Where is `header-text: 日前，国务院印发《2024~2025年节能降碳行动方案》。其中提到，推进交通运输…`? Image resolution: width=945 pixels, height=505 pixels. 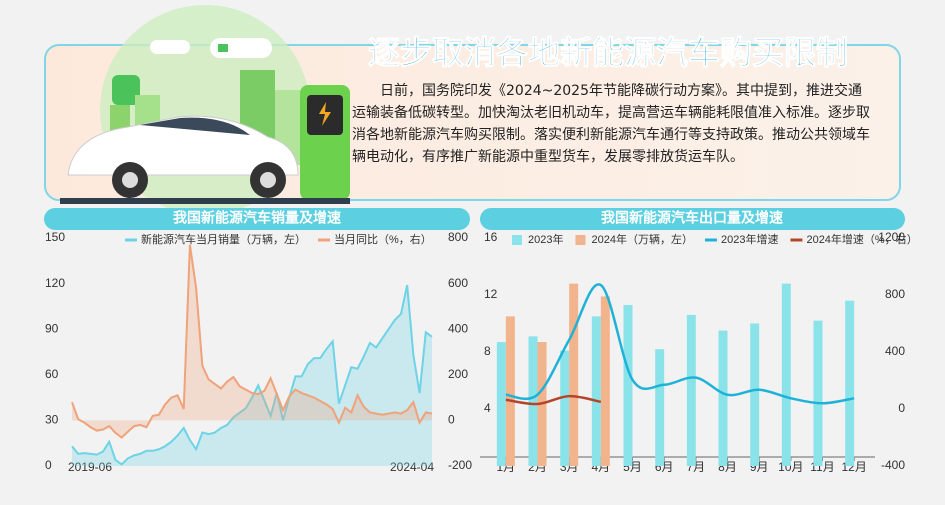
header-text: 日前，国务院印发《2024~2025年节能降碳行动方案》。其中提到，推进交通运输… is located at coordinates (611, 124).